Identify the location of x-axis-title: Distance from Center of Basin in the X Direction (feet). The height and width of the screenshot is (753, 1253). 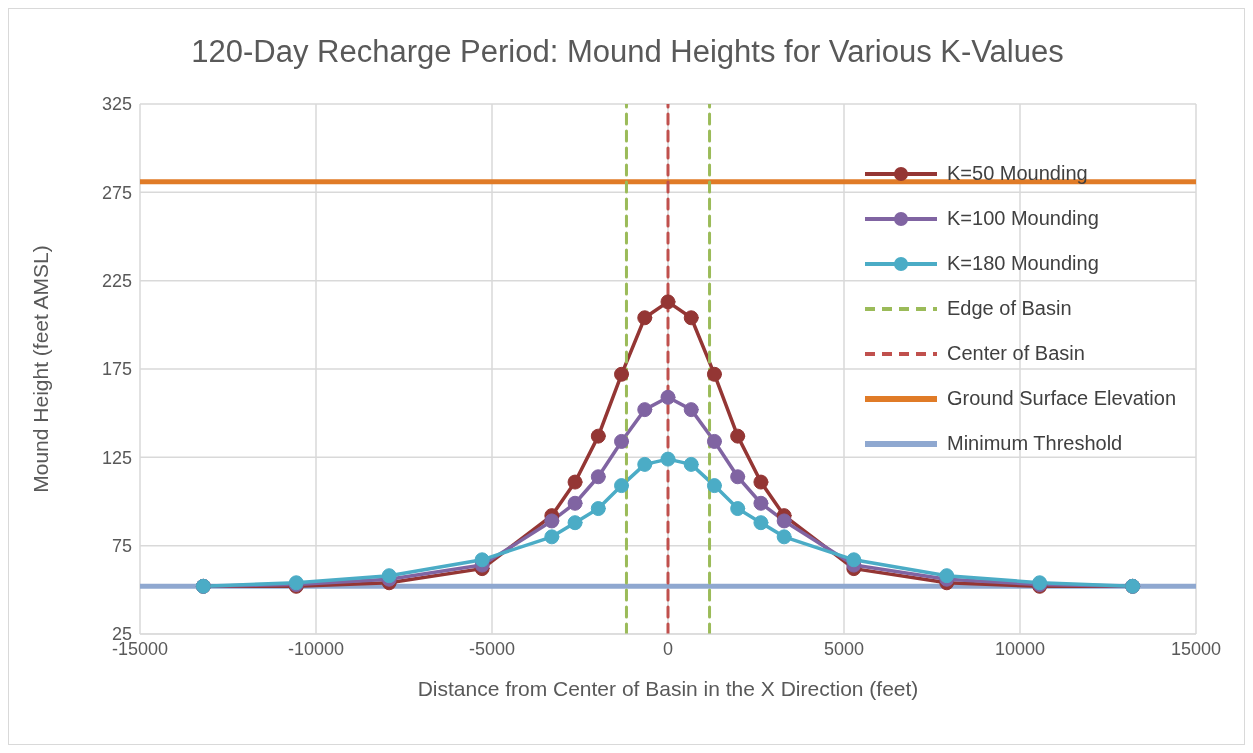
(668, 688).